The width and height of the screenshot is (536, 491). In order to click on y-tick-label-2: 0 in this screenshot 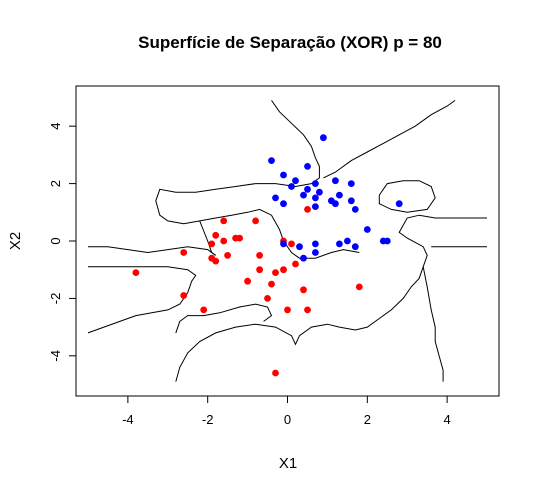, I will do `click(55, 240)`.